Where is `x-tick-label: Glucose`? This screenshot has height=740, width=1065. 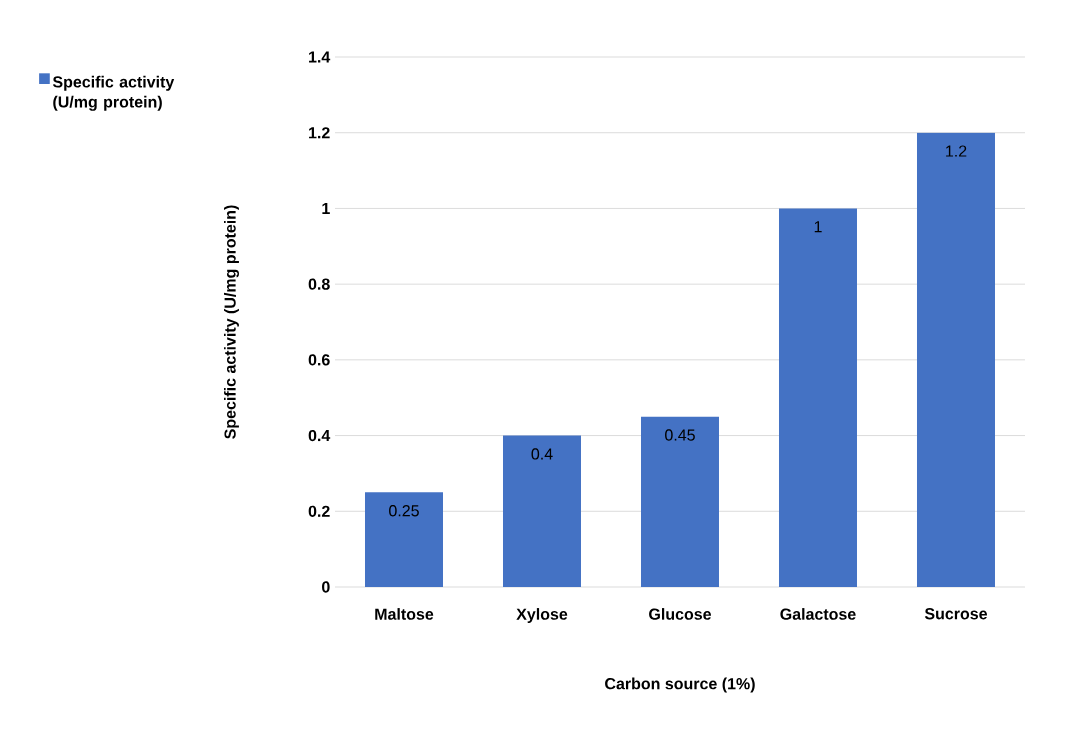 x-tick-label: Glucose is located at coordinates (680, 614).